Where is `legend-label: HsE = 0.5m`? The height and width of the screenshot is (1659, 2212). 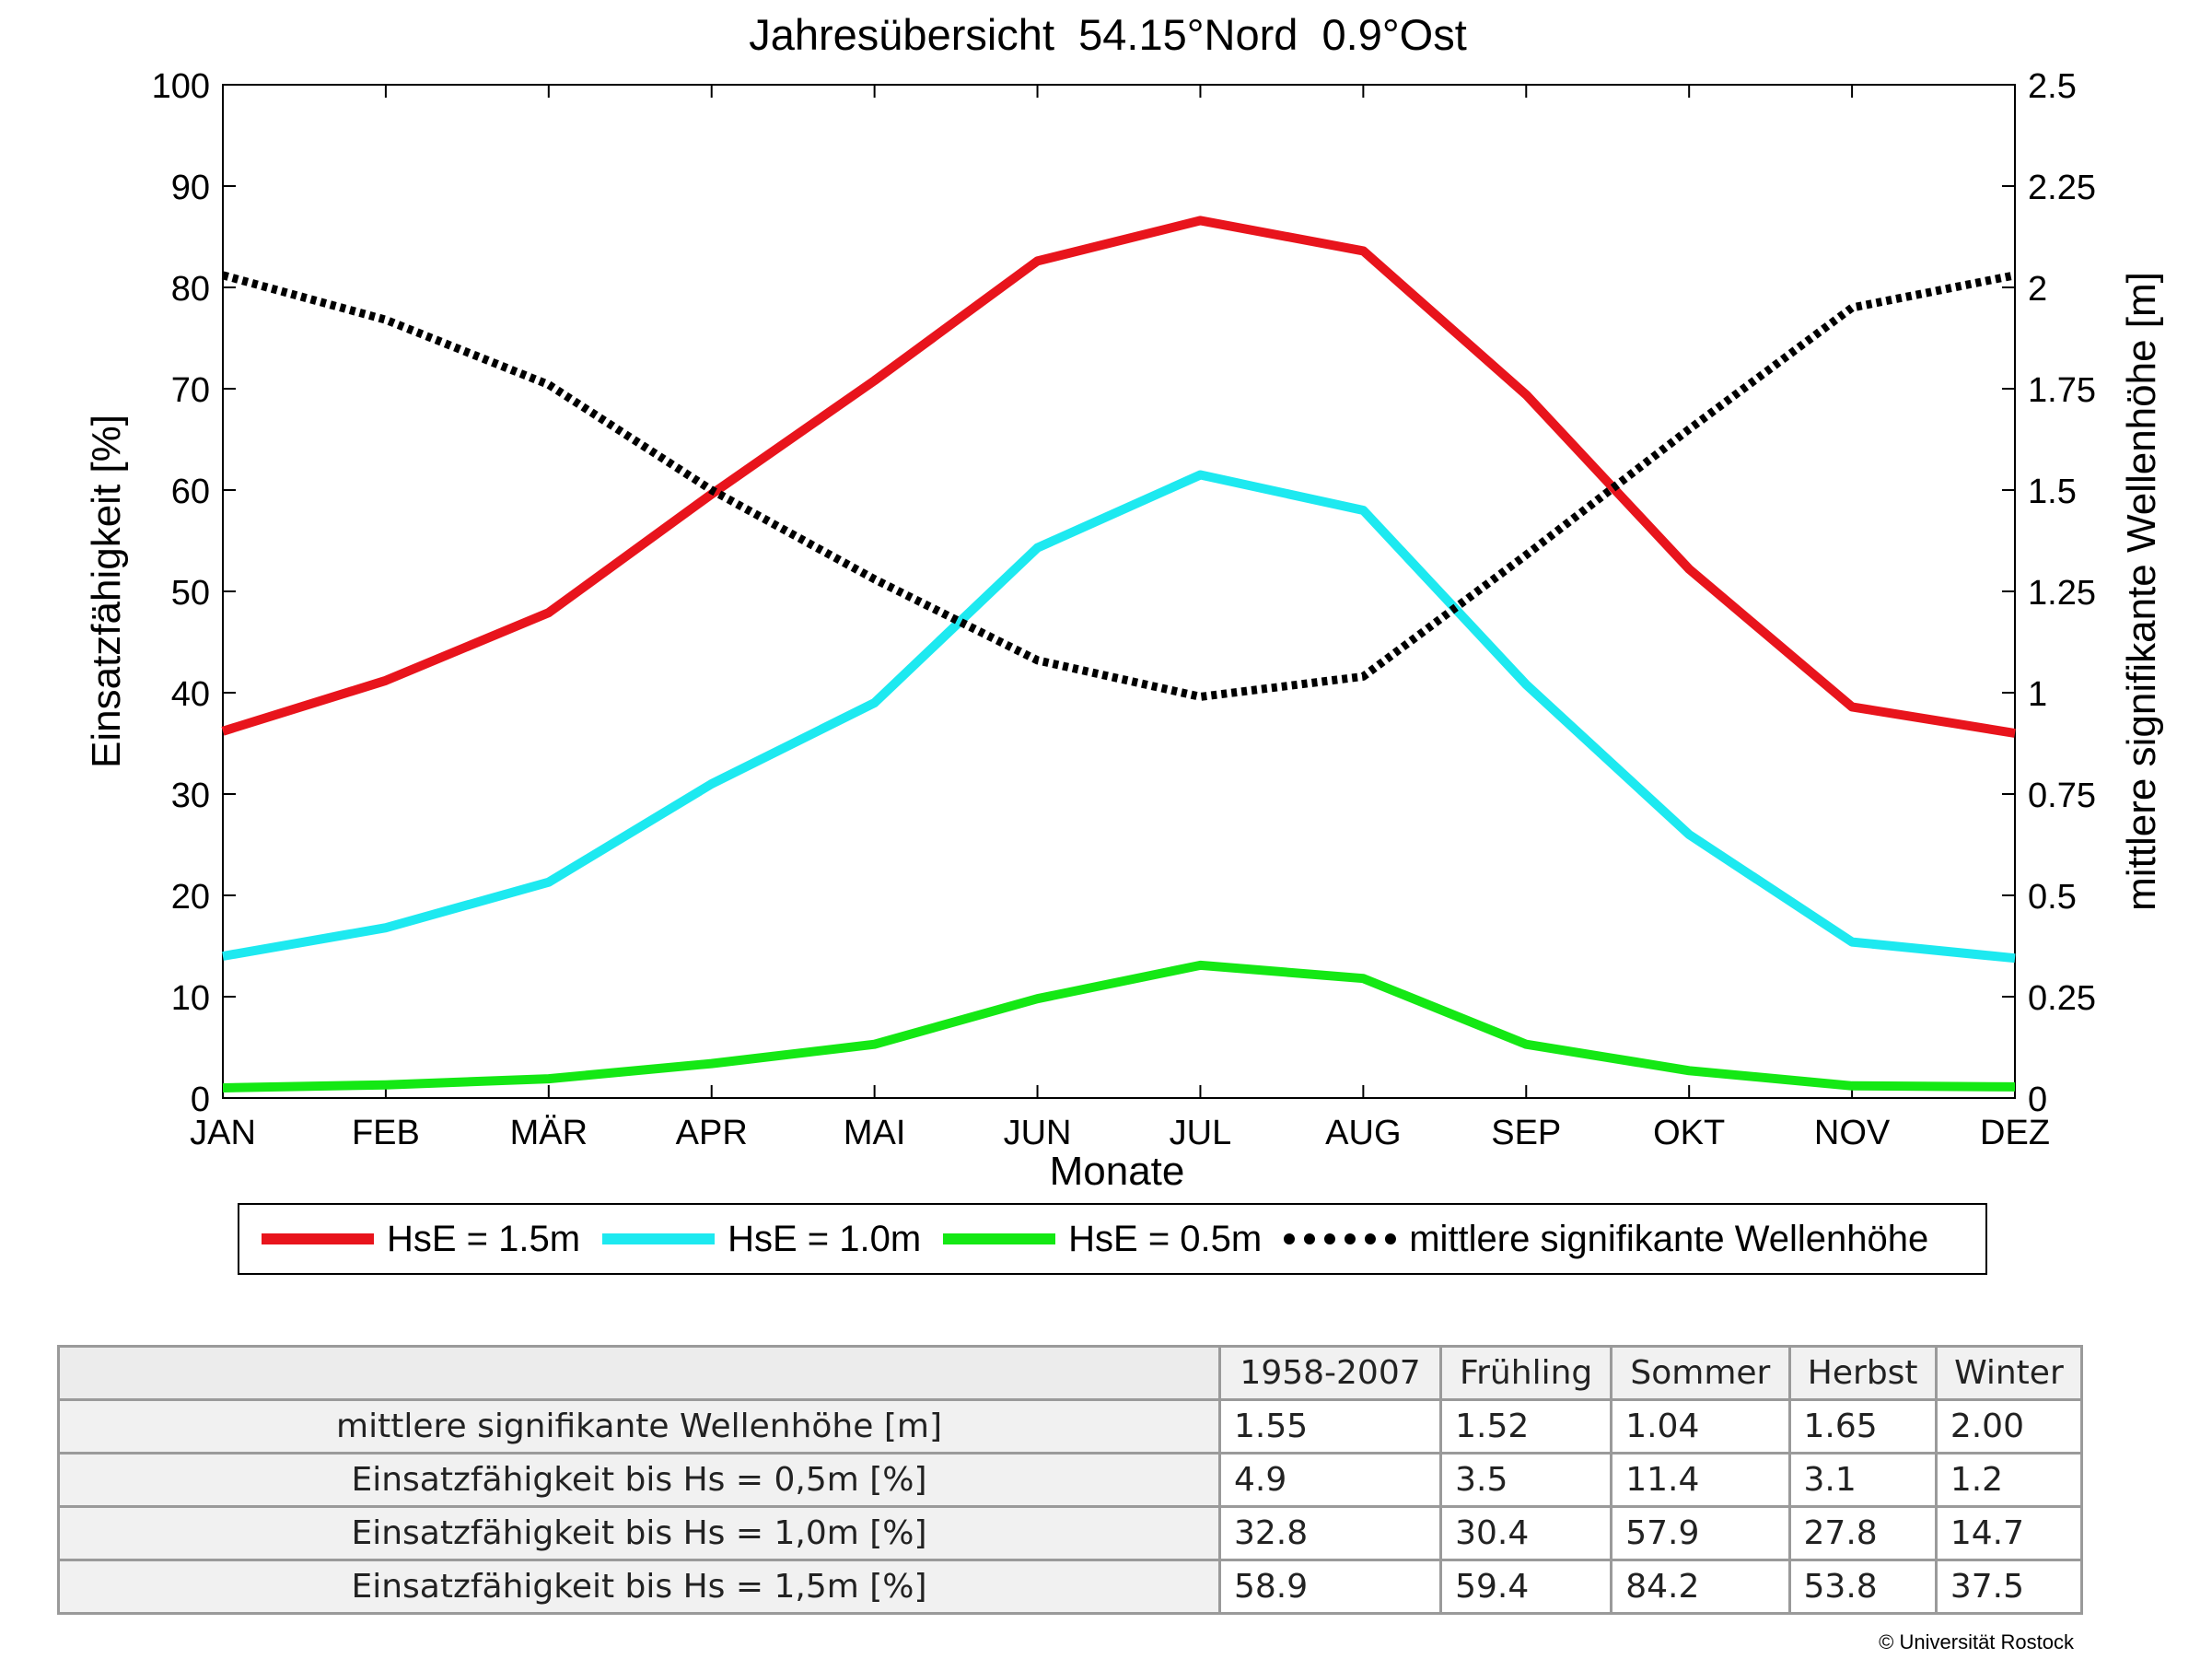
legend-label: HsE = 0.5m is located at coordinates (1165, 1238).